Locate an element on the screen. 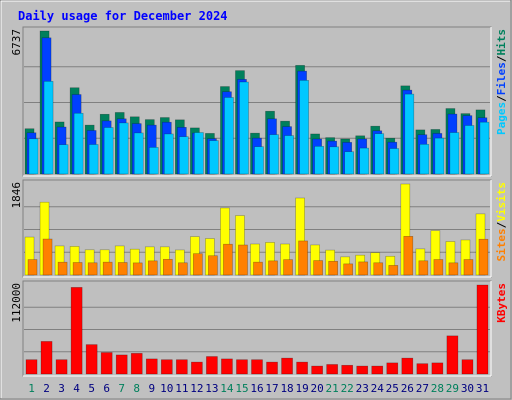 The image size is (512, 400). legend: Sites/Visits is located at coordinates (501, 222).